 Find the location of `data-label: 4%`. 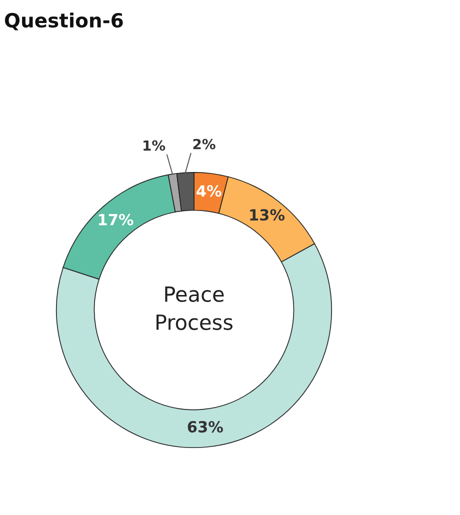

data-label: 4% is located at coordinates (209, 191).